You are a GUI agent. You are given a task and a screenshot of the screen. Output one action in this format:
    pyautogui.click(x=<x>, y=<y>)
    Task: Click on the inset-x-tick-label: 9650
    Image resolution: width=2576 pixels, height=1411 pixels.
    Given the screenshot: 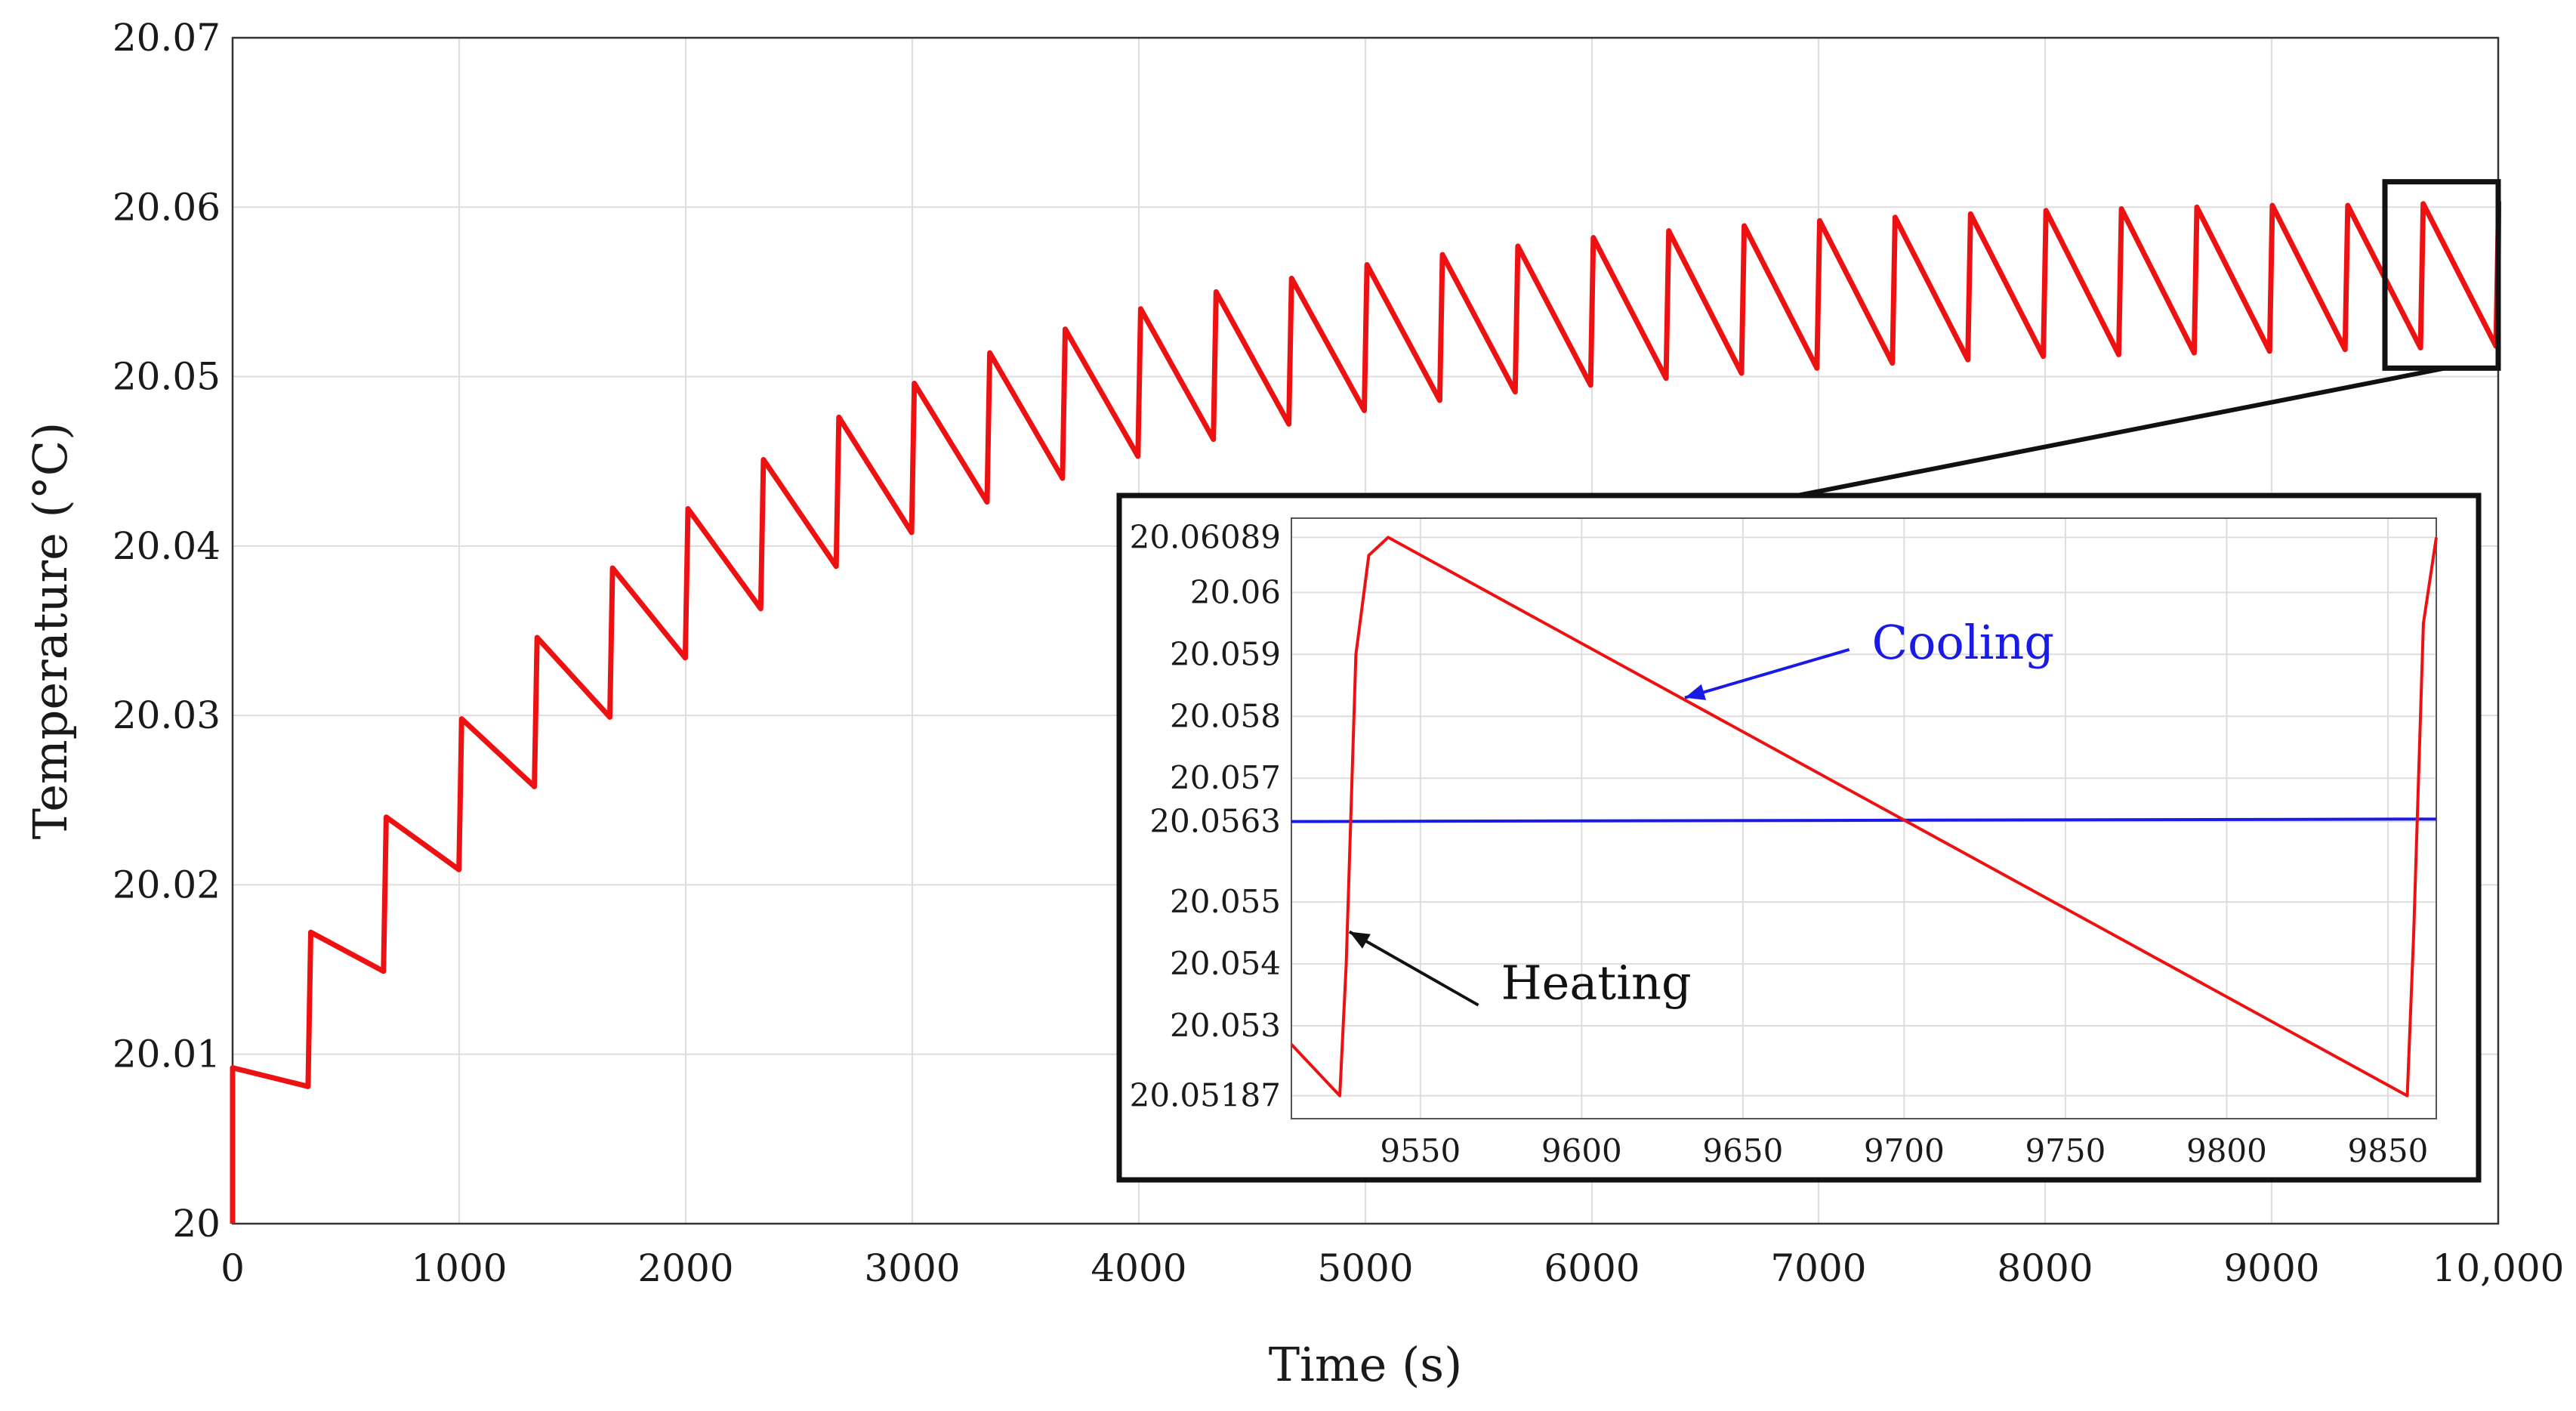 What is the action you would take?
    pyautogui.click(x=1742, y=1150)
    